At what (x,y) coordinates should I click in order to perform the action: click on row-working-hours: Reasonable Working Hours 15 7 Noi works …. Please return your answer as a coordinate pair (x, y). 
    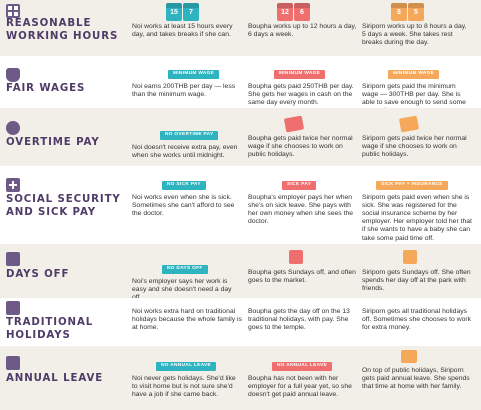
    Looking at the image, I should click on (240, 28).